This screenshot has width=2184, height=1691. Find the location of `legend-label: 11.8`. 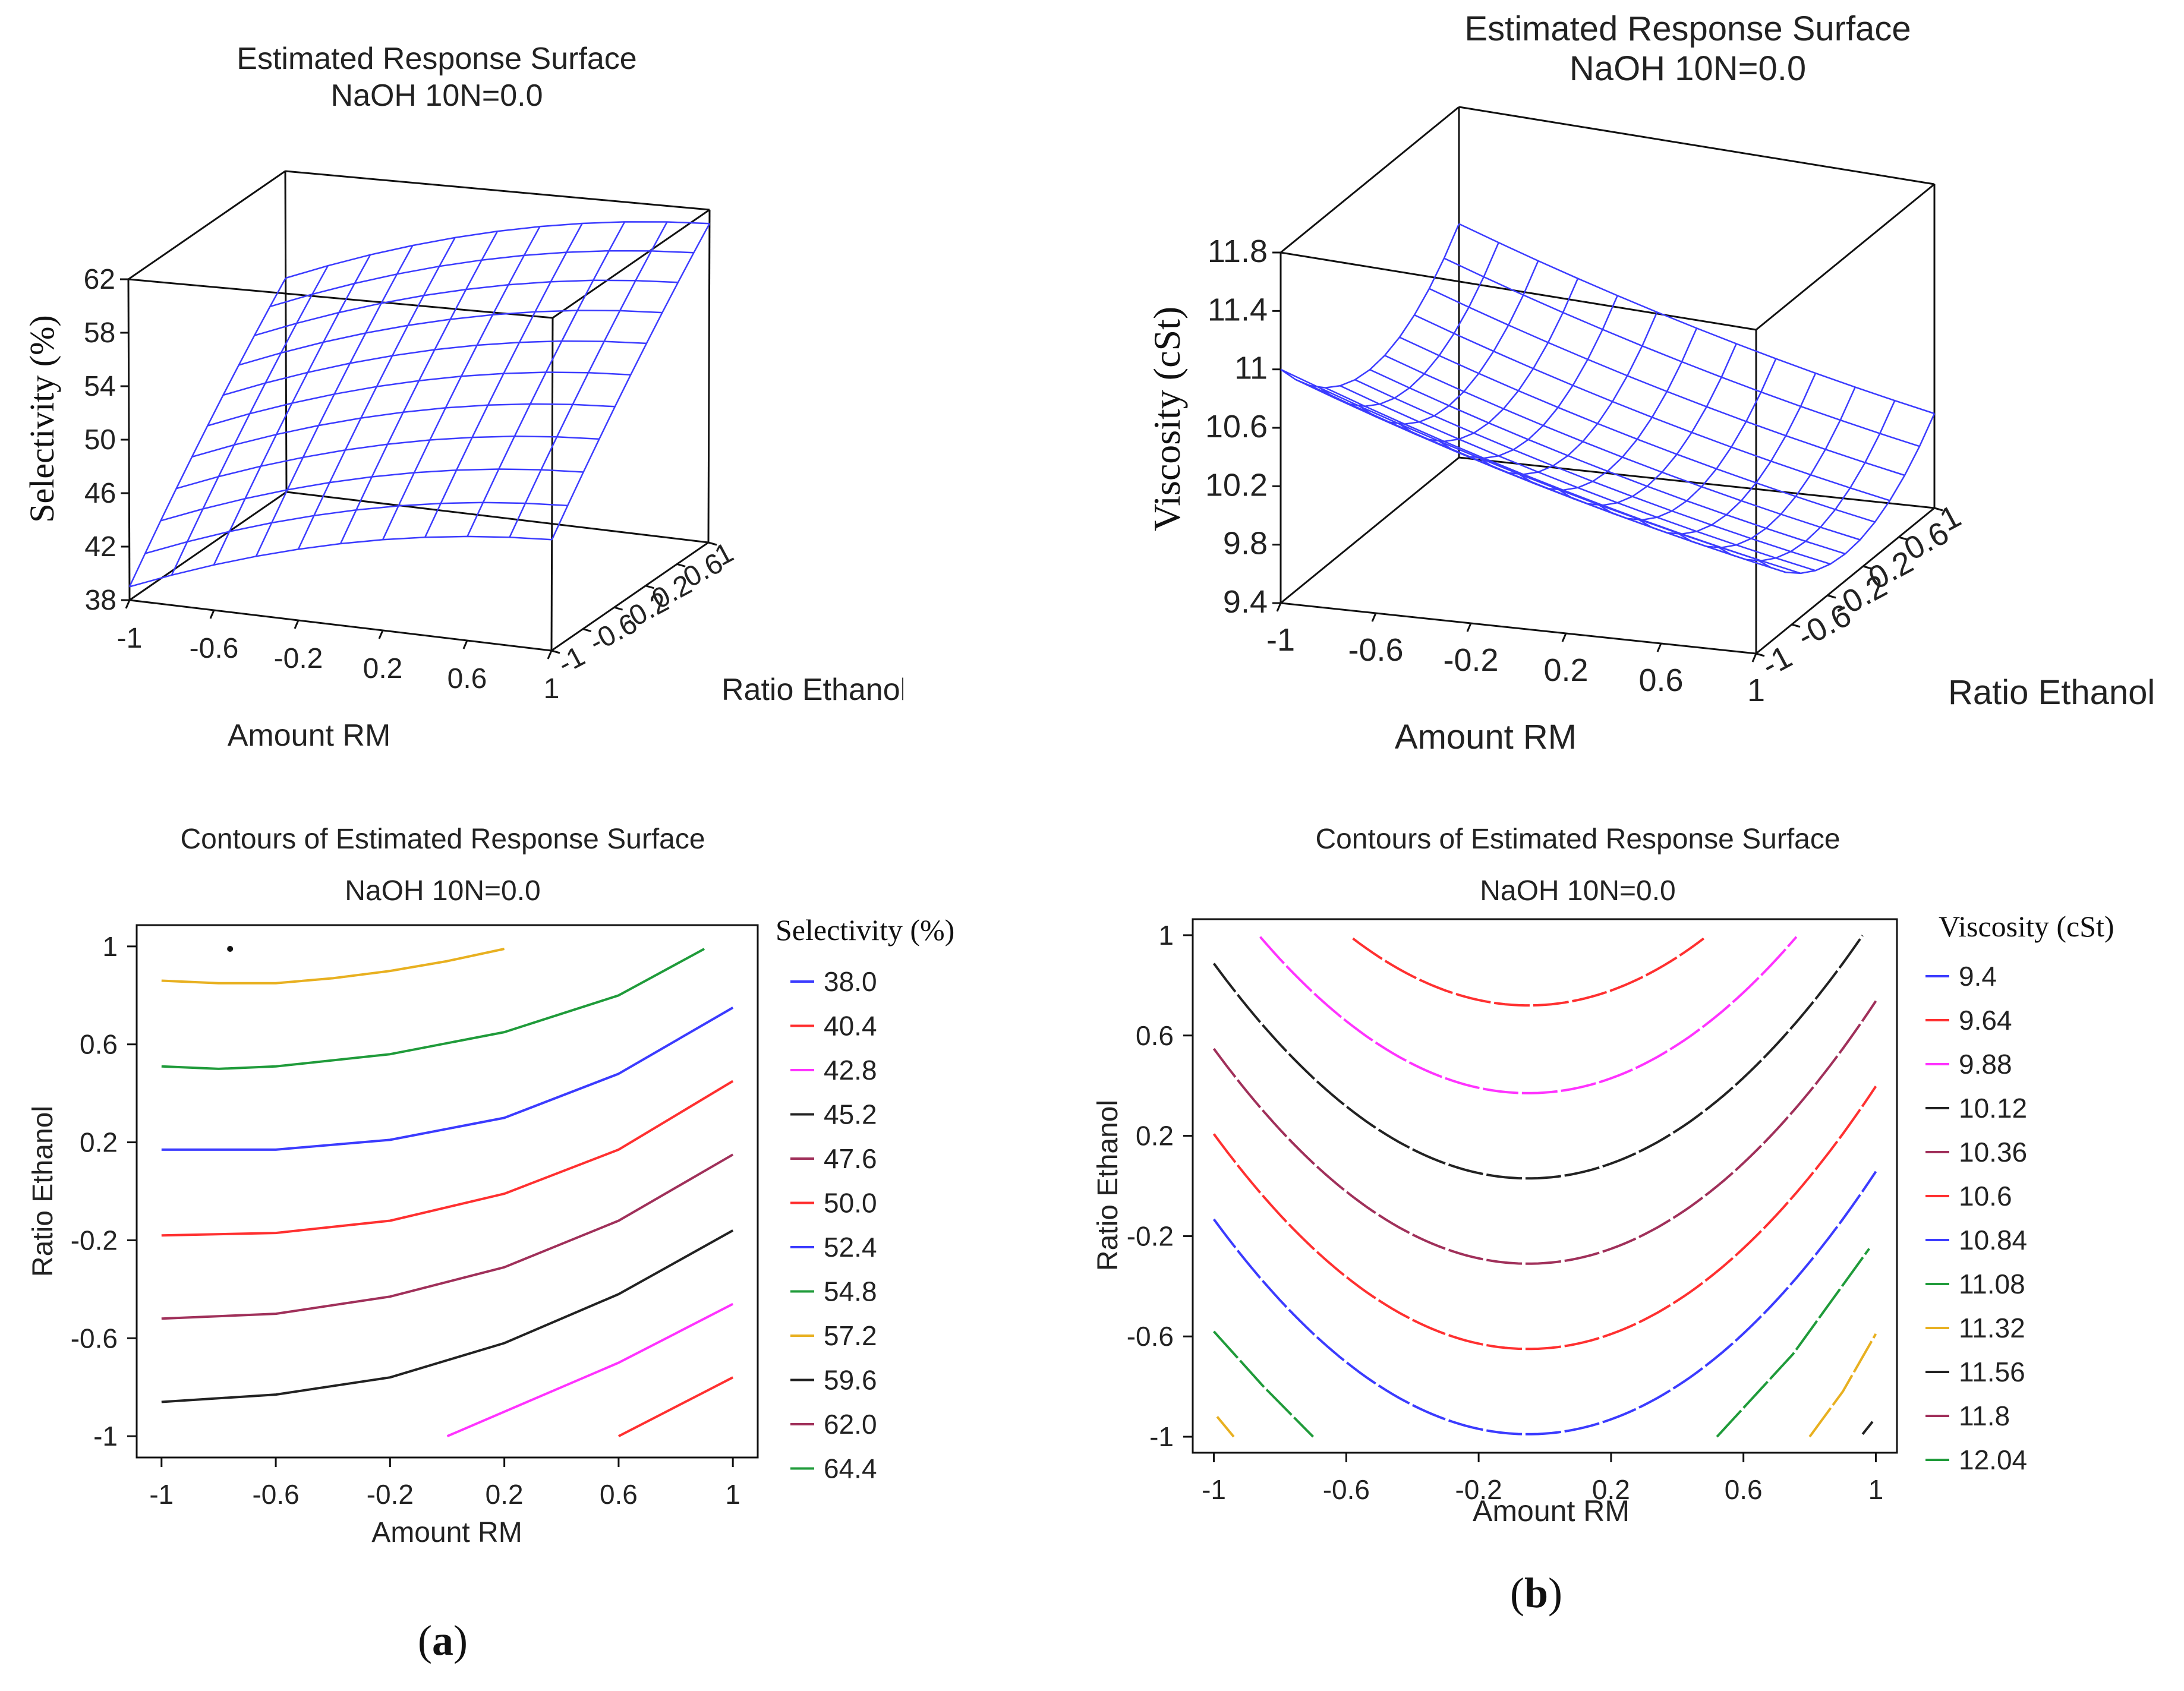

legend-label: 11.8 is located at coordinates (1985, 1415).